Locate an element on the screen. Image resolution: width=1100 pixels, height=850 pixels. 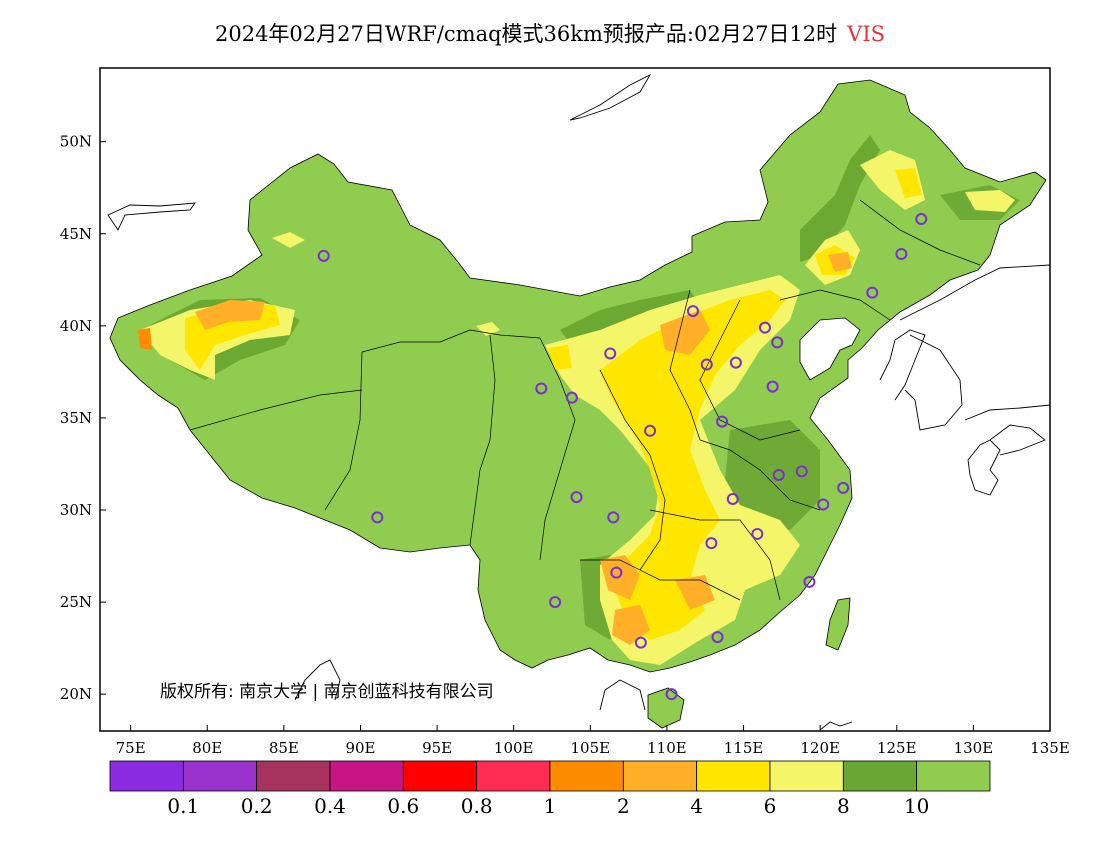
lon-tick-label: 110E is located at coordinates (667, 748).